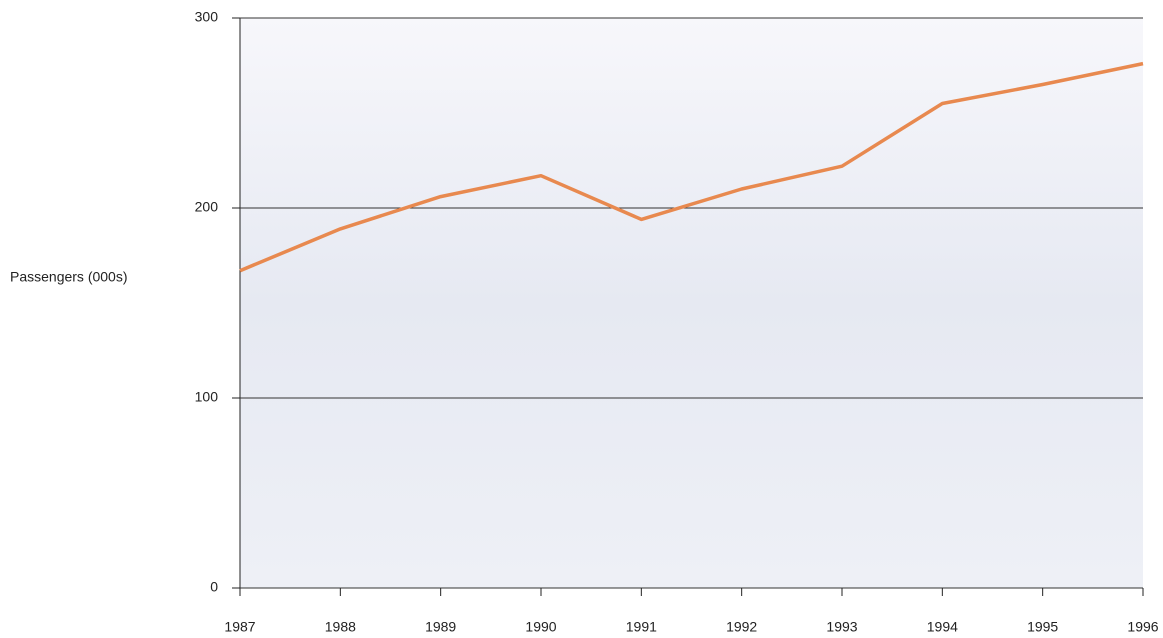 The width and height of the screenshot is (1163, 638). I want to click on y-tick-label: 300, so click(207, 17).